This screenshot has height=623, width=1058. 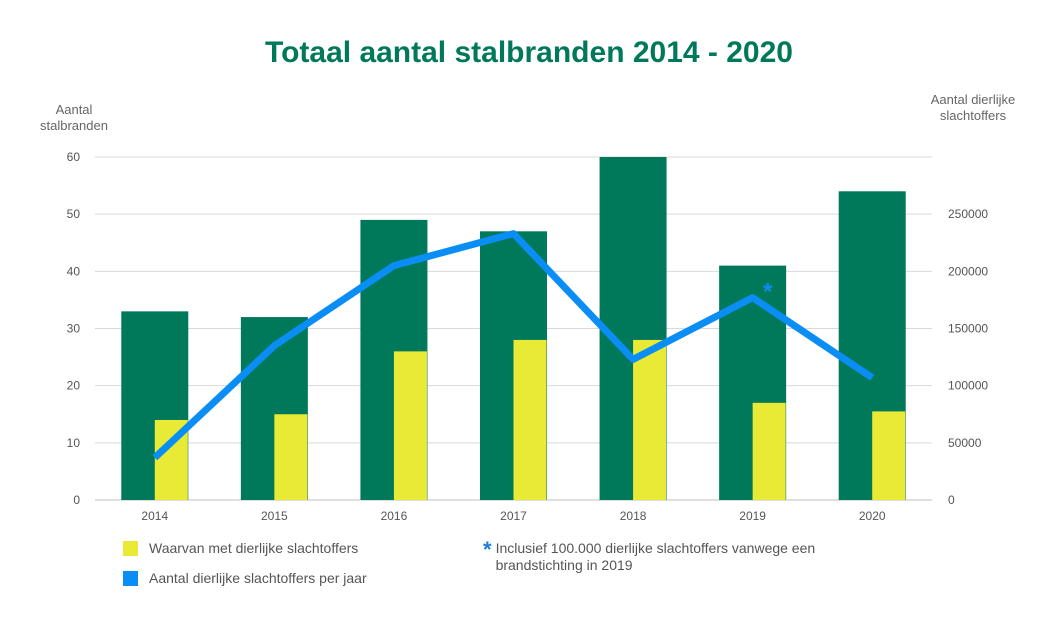 What do you see at coordinates (74, 271) in the screenshot?
I see `y-left-tick-label: 40` at bounding box center [74, 271].